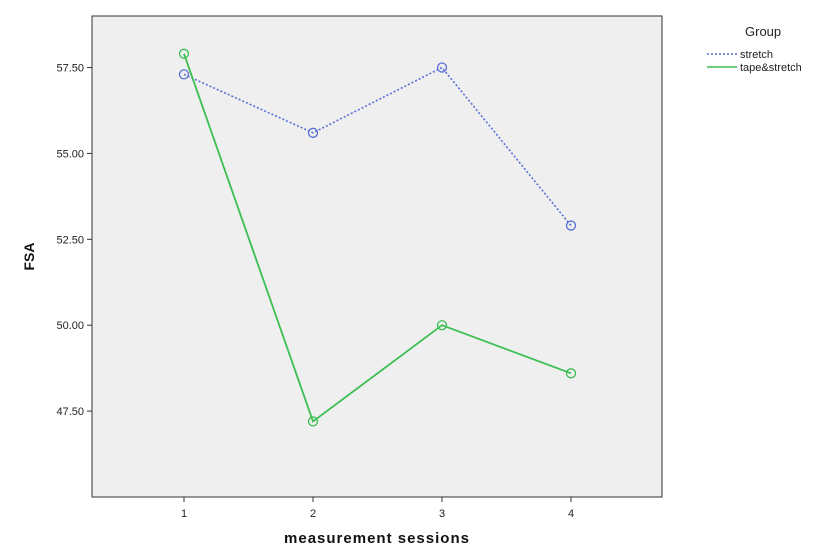 The width and height of the screenshot is (830, 545). I want to click on y-axis: 47.50 50.00 52.50 55.00 57.50, so click(74, 240).